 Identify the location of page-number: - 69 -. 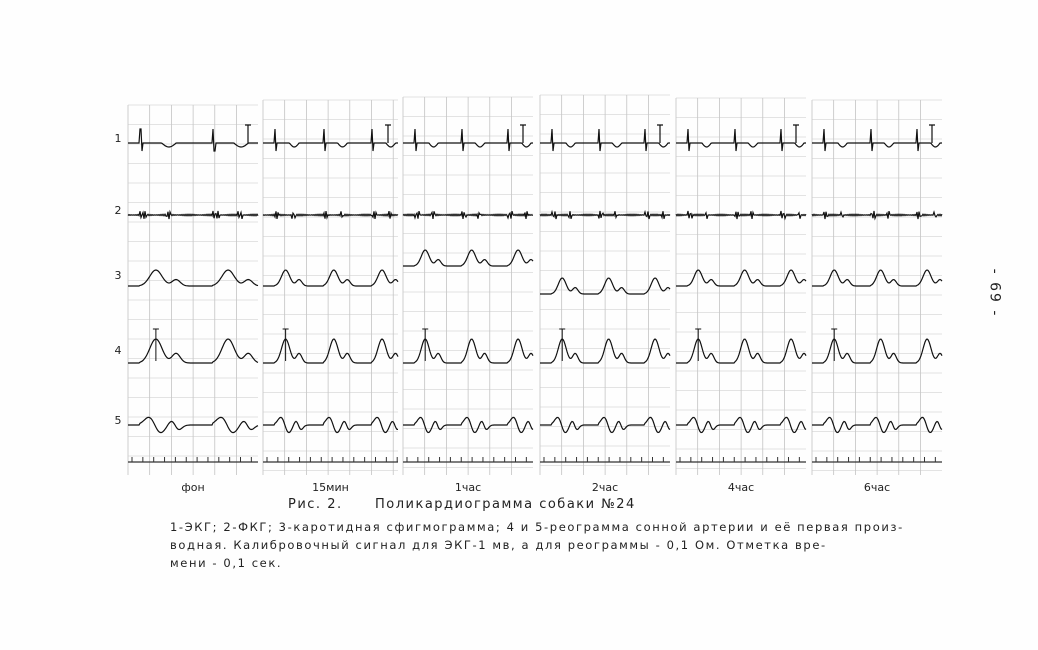
(994, 293).